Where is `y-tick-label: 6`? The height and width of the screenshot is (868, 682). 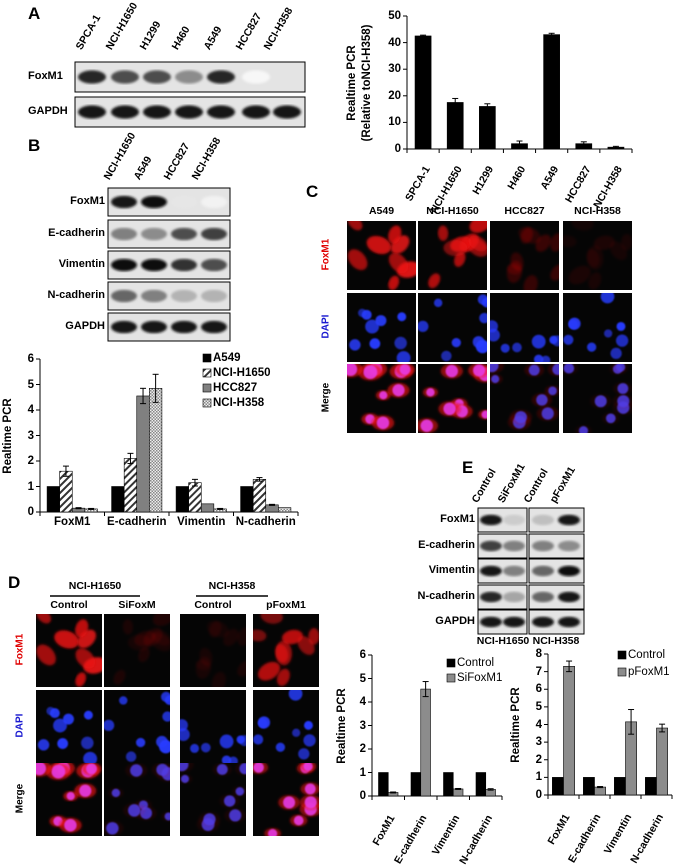
y-tick-label: 6 is located at coordinates (538, 689).